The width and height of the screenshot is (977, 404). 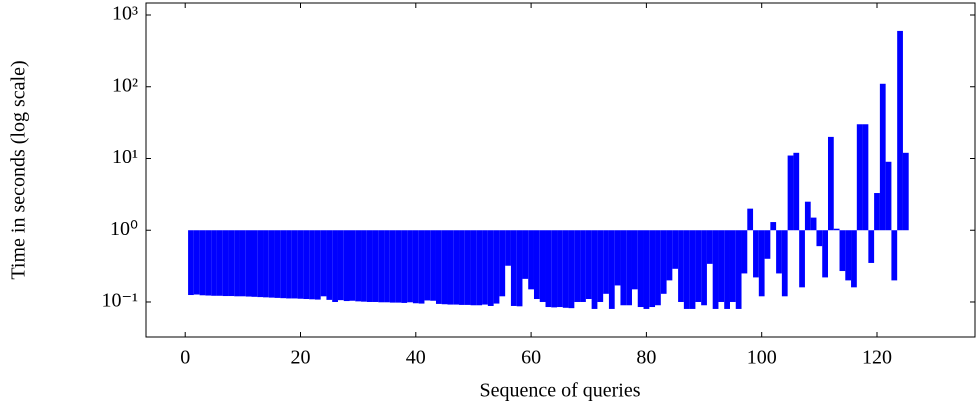 What do you see at coordinates (877, 358) in the screenshot?
I see `x-tick-label: 120` at bounding box center [877, 358].